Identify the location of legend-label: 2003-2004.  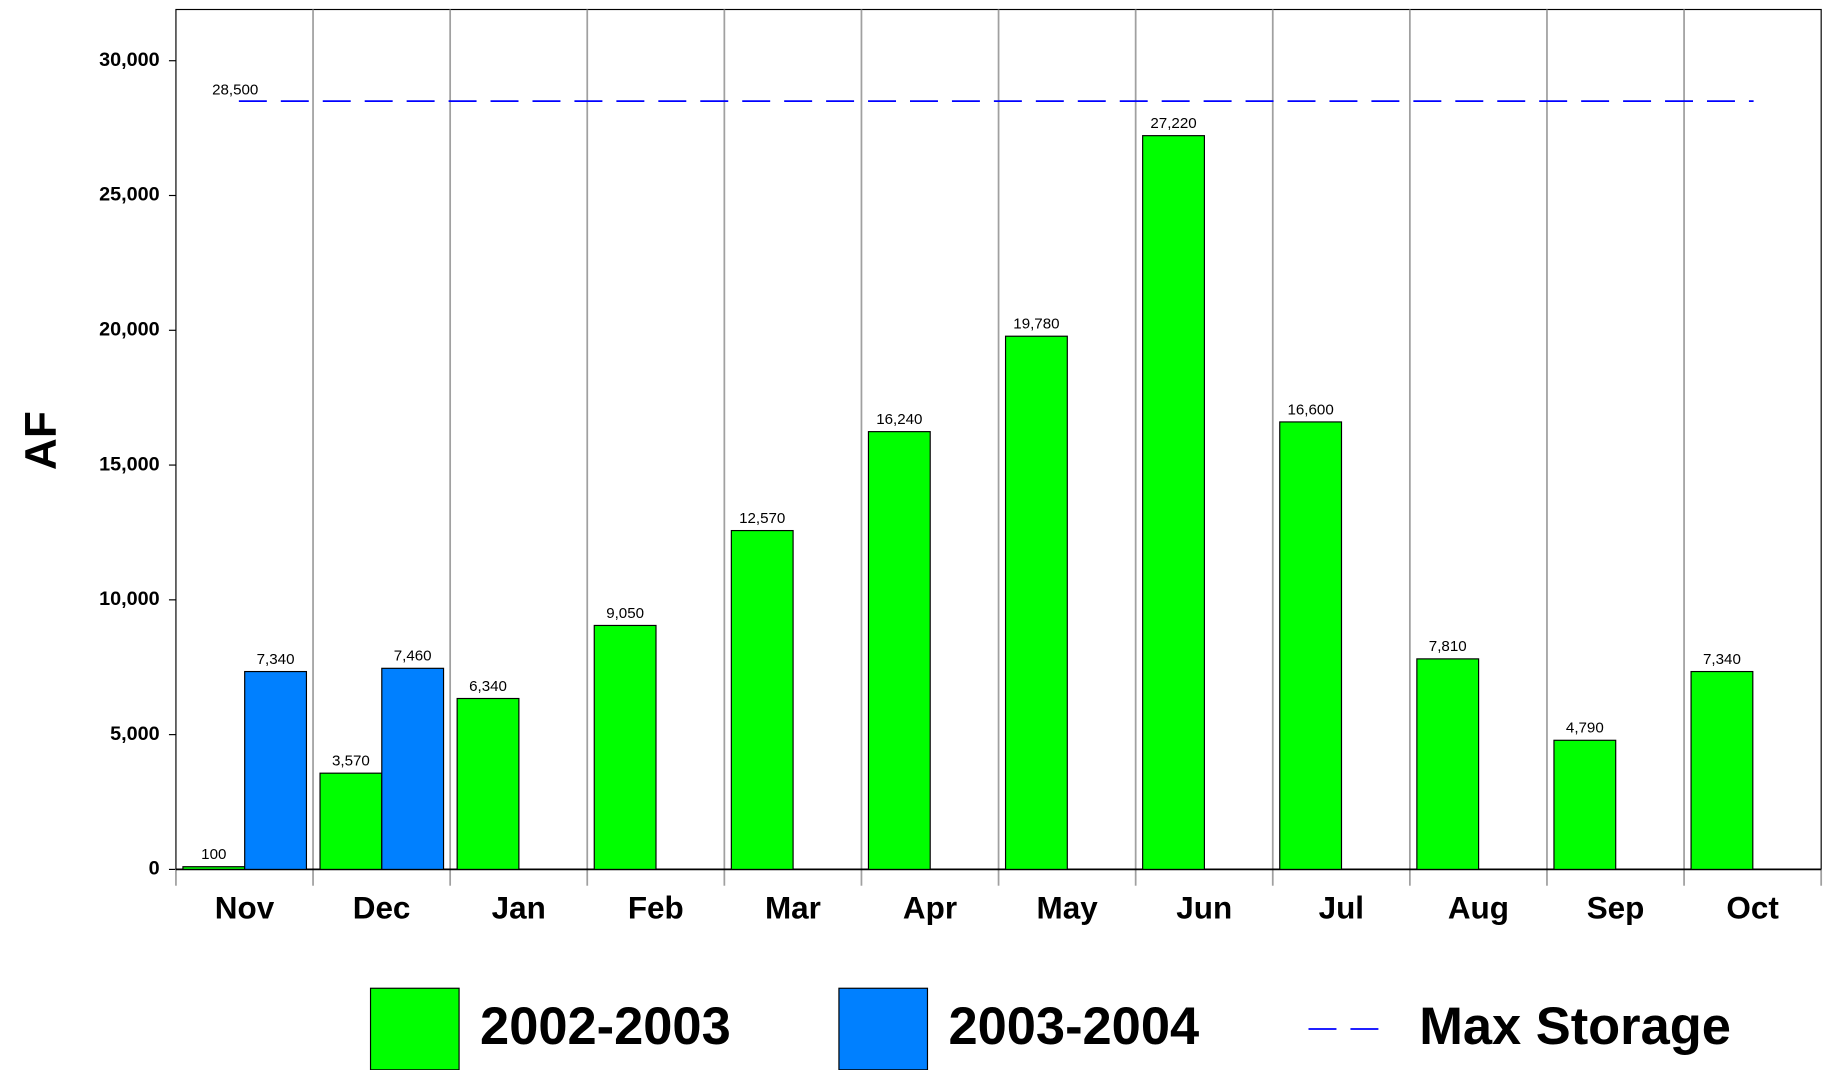
(1073, 1027).